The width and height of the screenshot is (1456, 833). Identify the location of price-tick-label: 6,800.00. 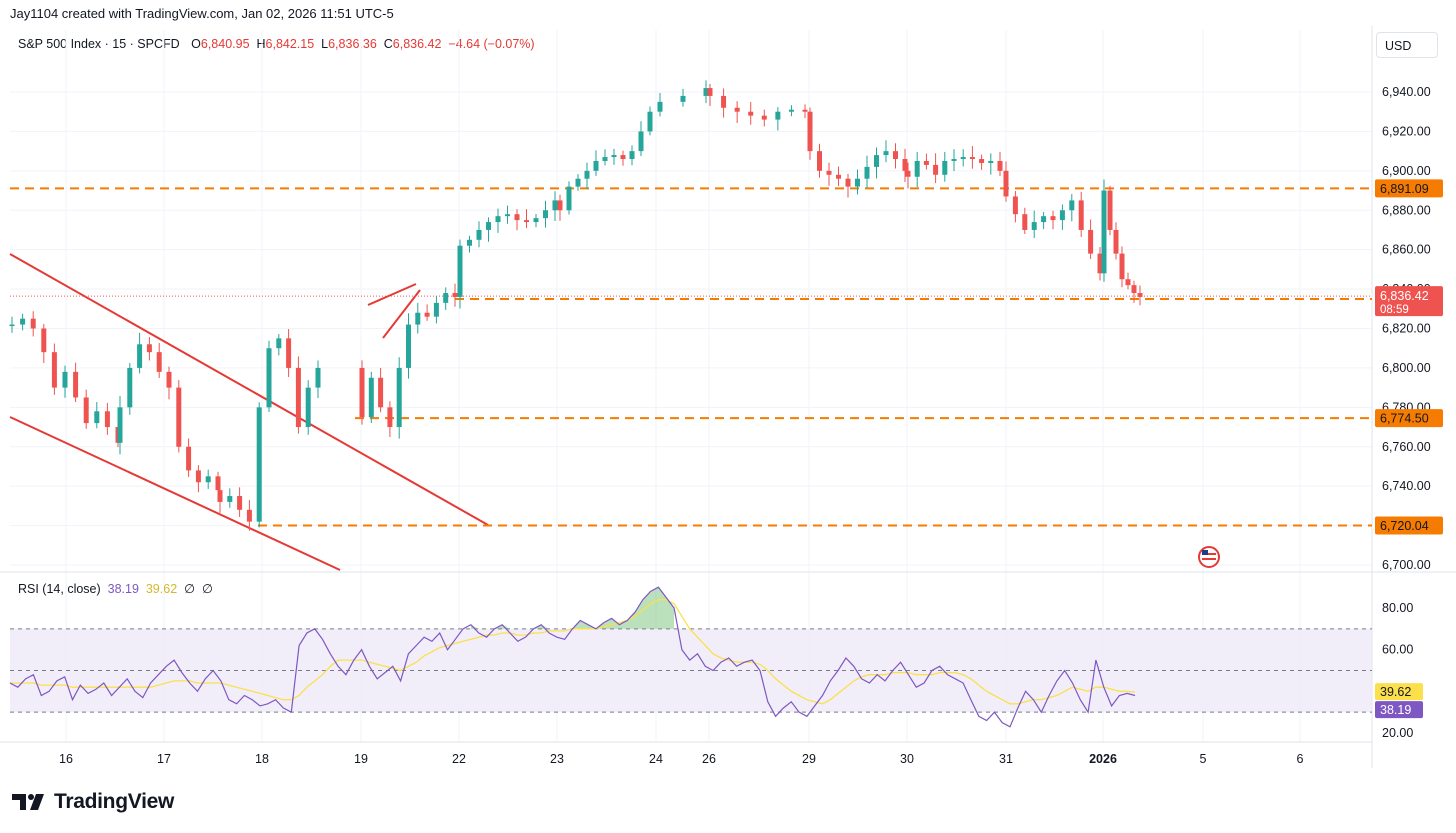
(1406, 368).